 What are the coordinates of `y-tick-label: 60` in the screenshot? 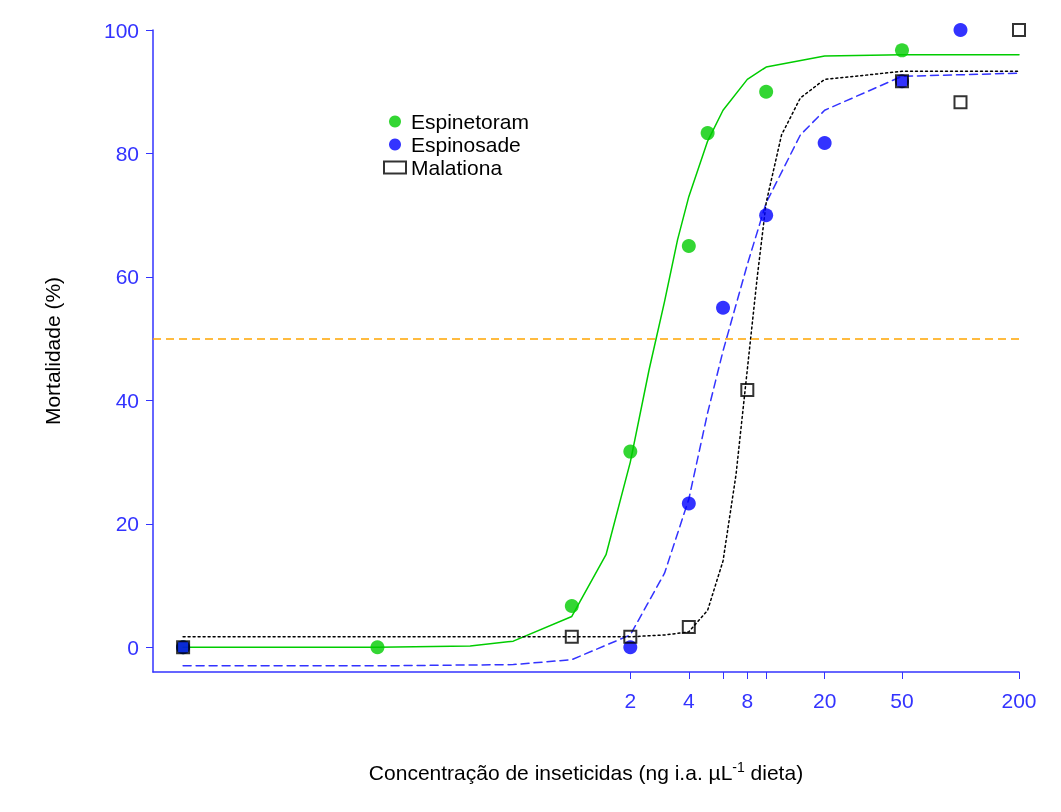 It's located at (127, 277).